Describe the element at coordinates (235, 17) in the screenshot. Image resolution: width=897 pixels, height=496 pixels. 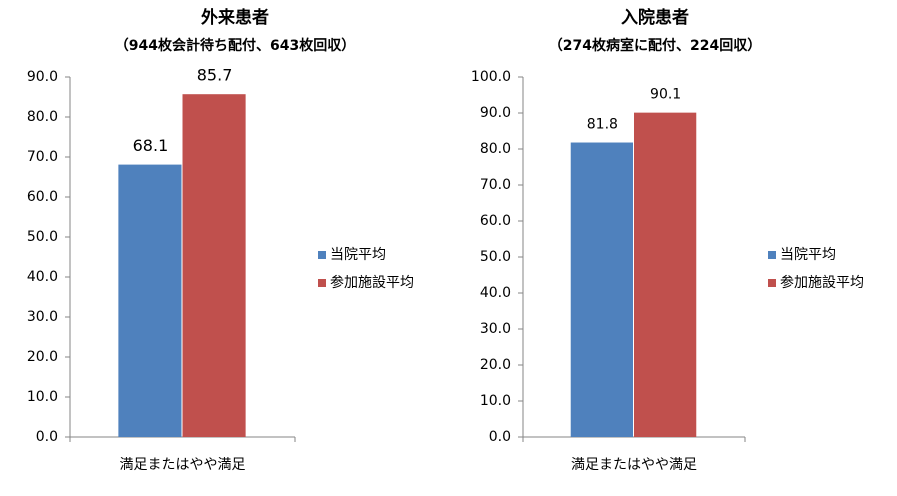
I see `chart-title: 外来患者` at that location.